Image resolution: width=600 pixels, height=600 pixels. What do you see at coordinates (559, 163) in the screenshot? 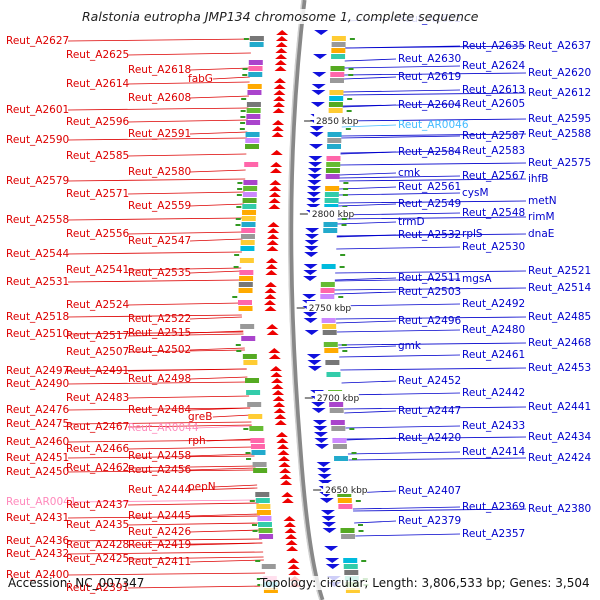
I see `right-gene-label: Reut_A2575` at bounding box center [559, 163].